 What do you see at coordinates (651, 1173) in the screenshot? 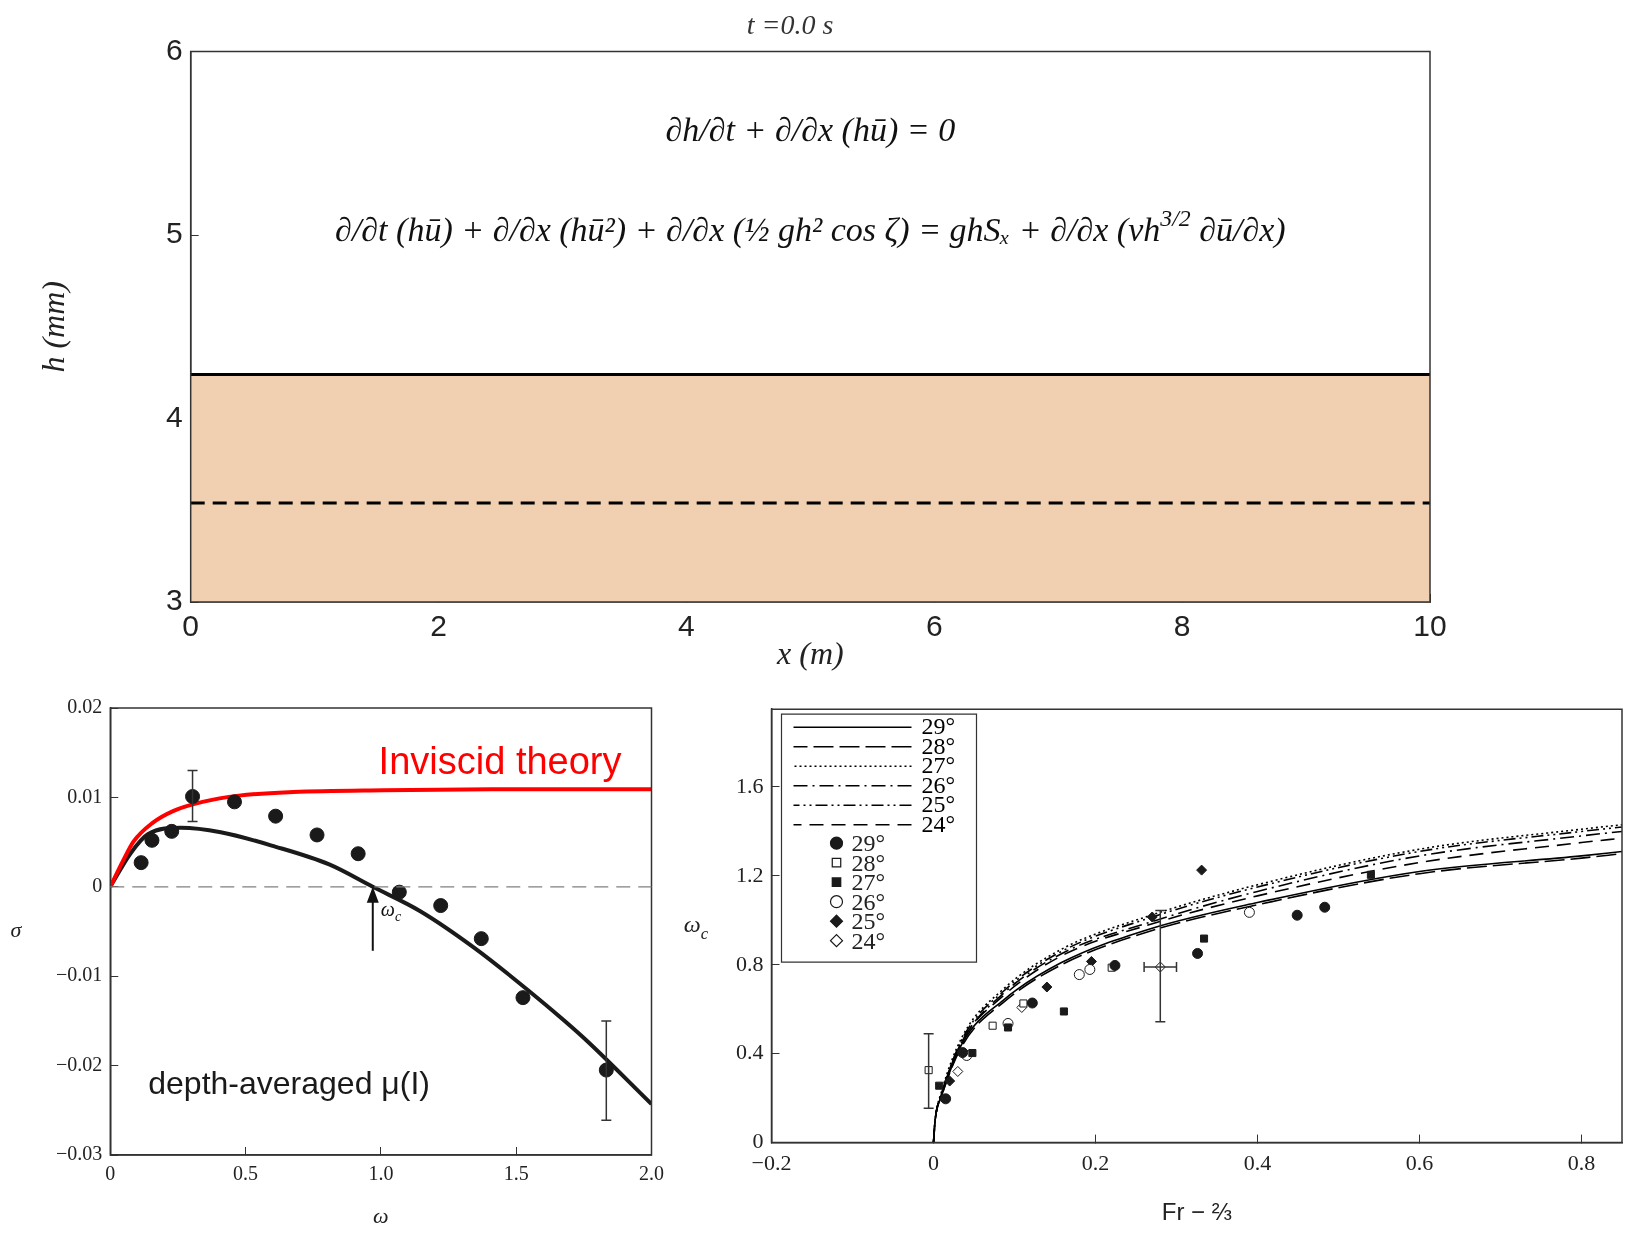
I see `x-tick-label: 2.0` at bounding box center [651, 1173].